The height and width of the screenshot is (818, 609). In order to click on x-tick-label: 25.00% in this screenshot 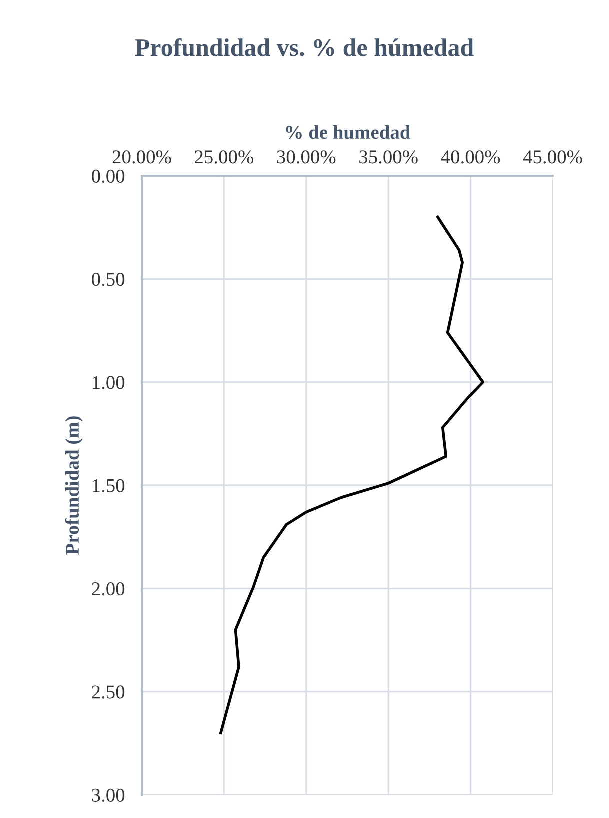, I will do `click(224, 157)`.